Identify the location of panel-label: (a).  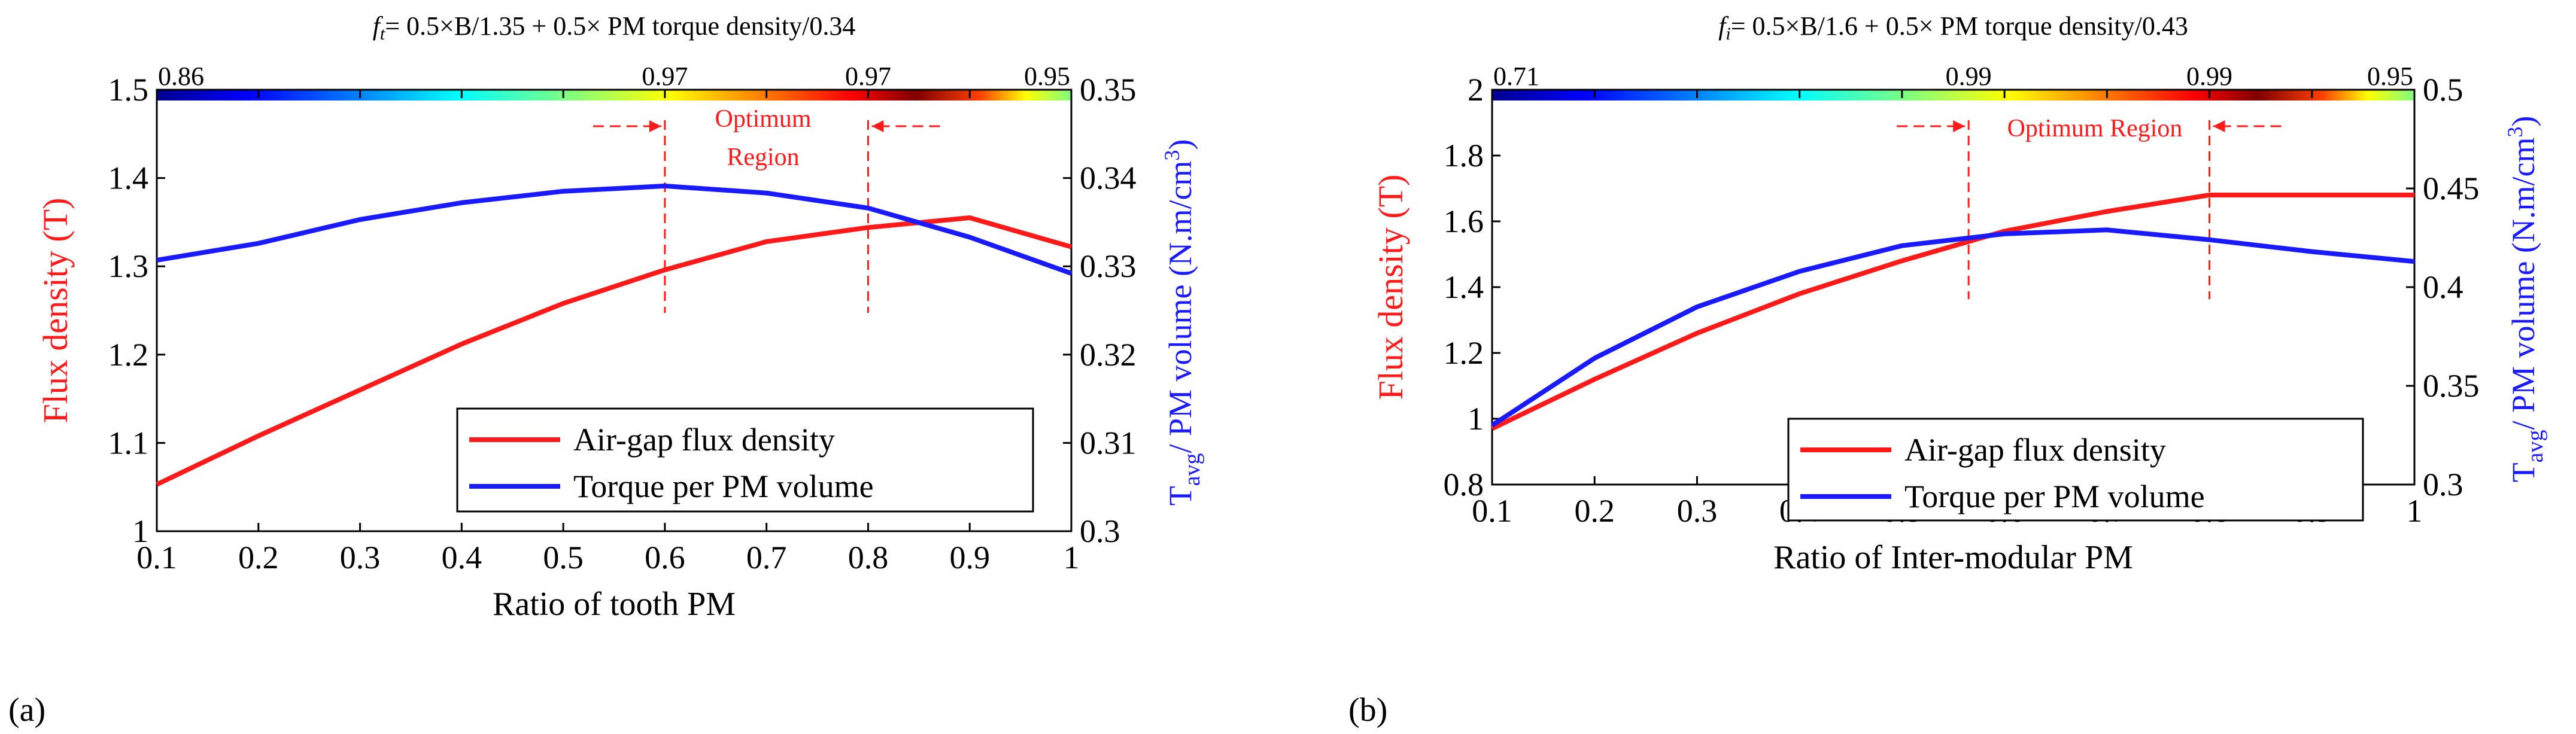
(26, 710).